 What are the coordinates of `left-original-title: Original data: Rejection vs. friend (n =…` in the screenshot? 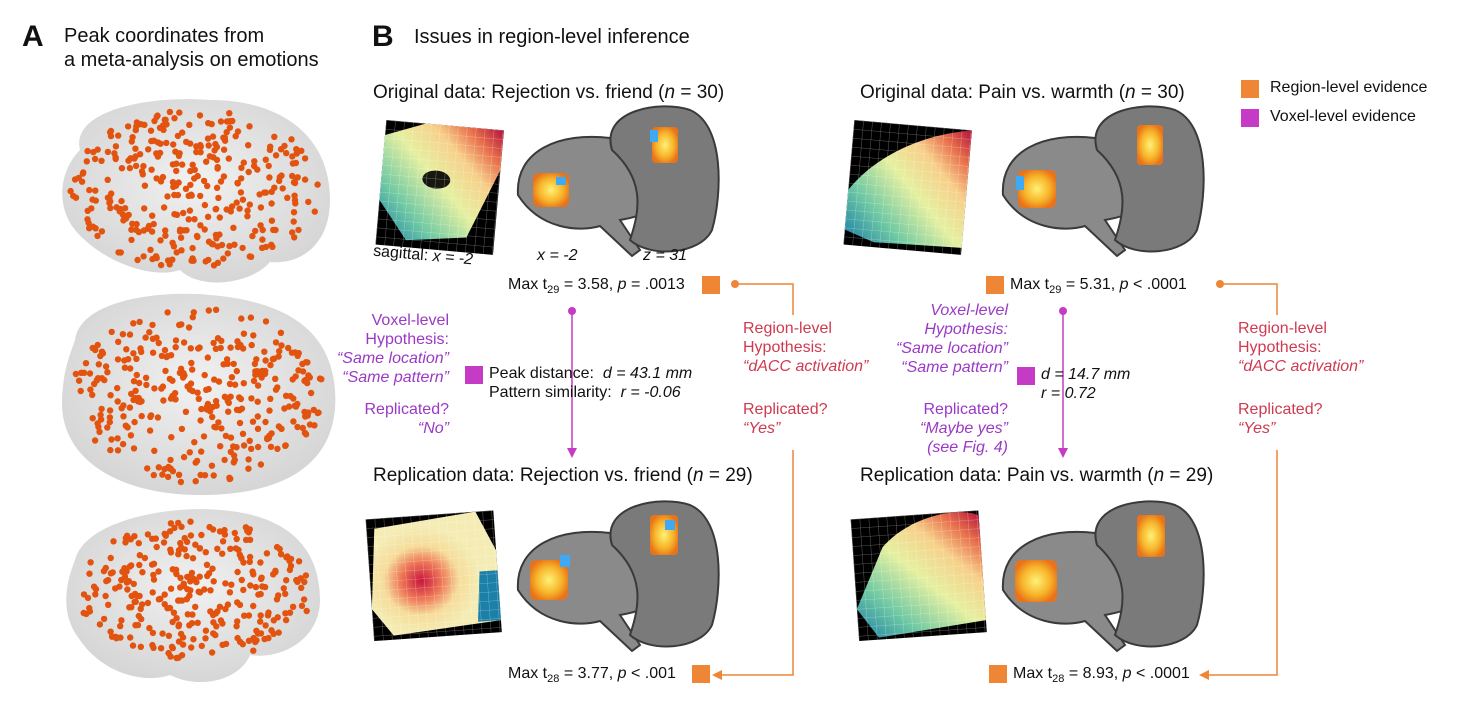 It's located at (549, 92).